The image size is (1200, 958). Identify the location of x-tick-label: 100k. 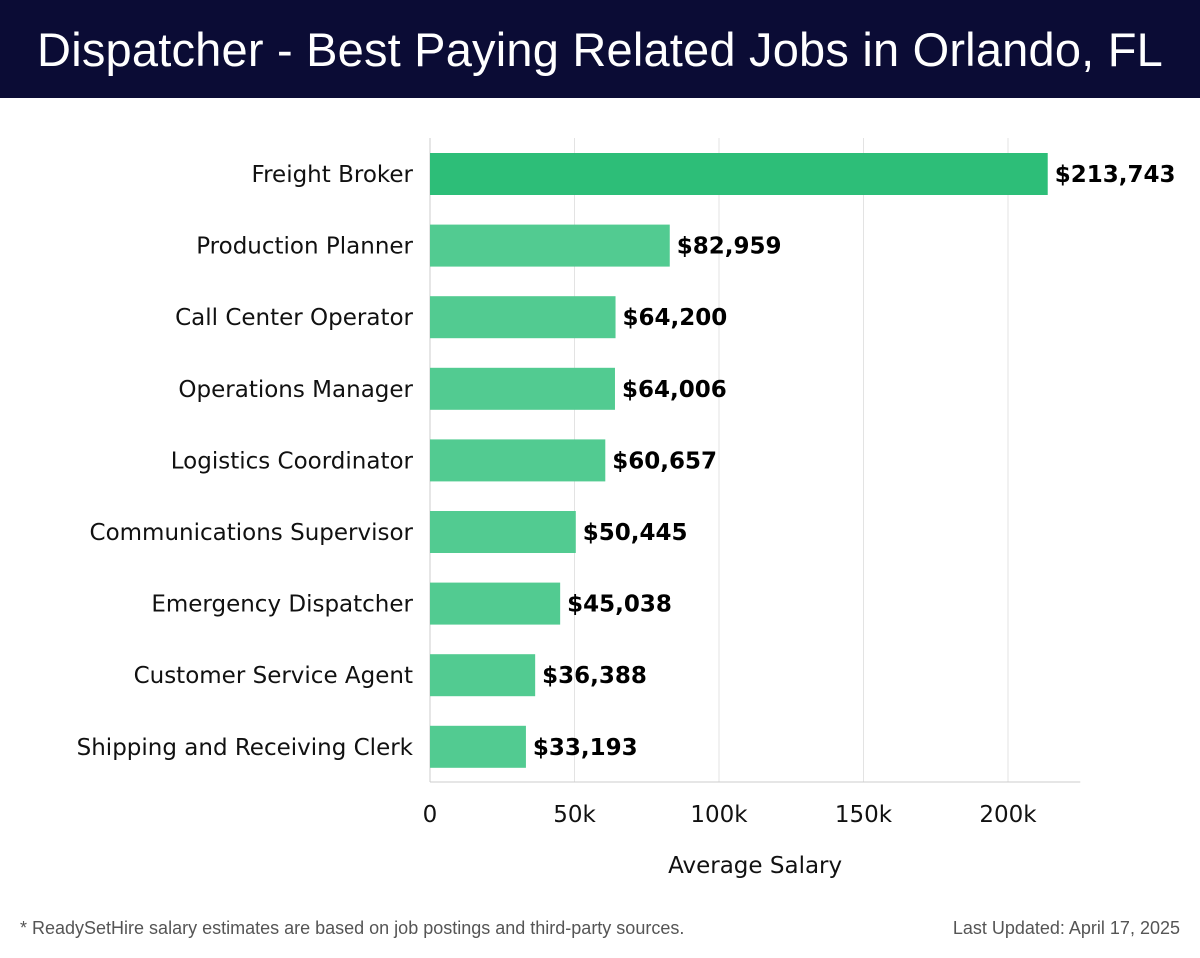
(719, 815).